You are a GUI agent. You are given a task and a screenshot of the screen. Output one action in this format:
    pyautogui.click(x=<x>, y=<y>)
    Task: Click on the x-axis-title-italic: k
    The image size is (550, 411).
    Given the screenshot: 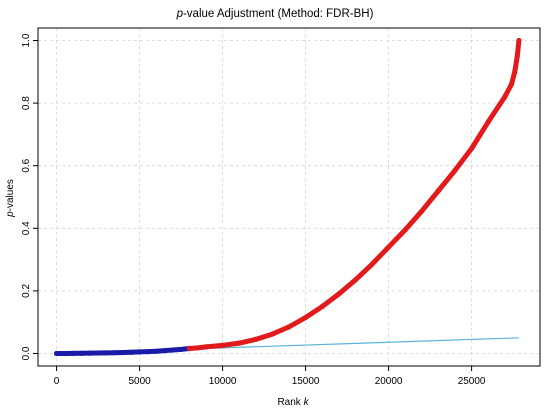 What is the action you would take?
    pyautogui.click(x=307, y=402)
    